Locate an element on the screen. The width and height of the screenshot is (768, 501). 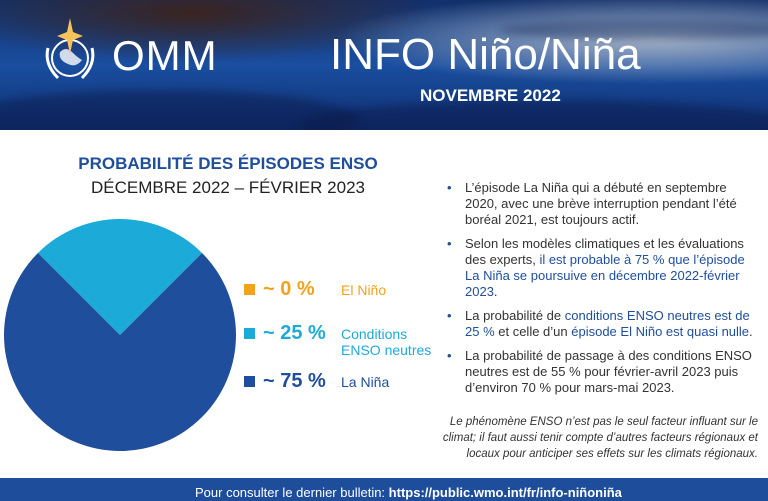
wmo-logo-icon is located at coordinates (70, 49).